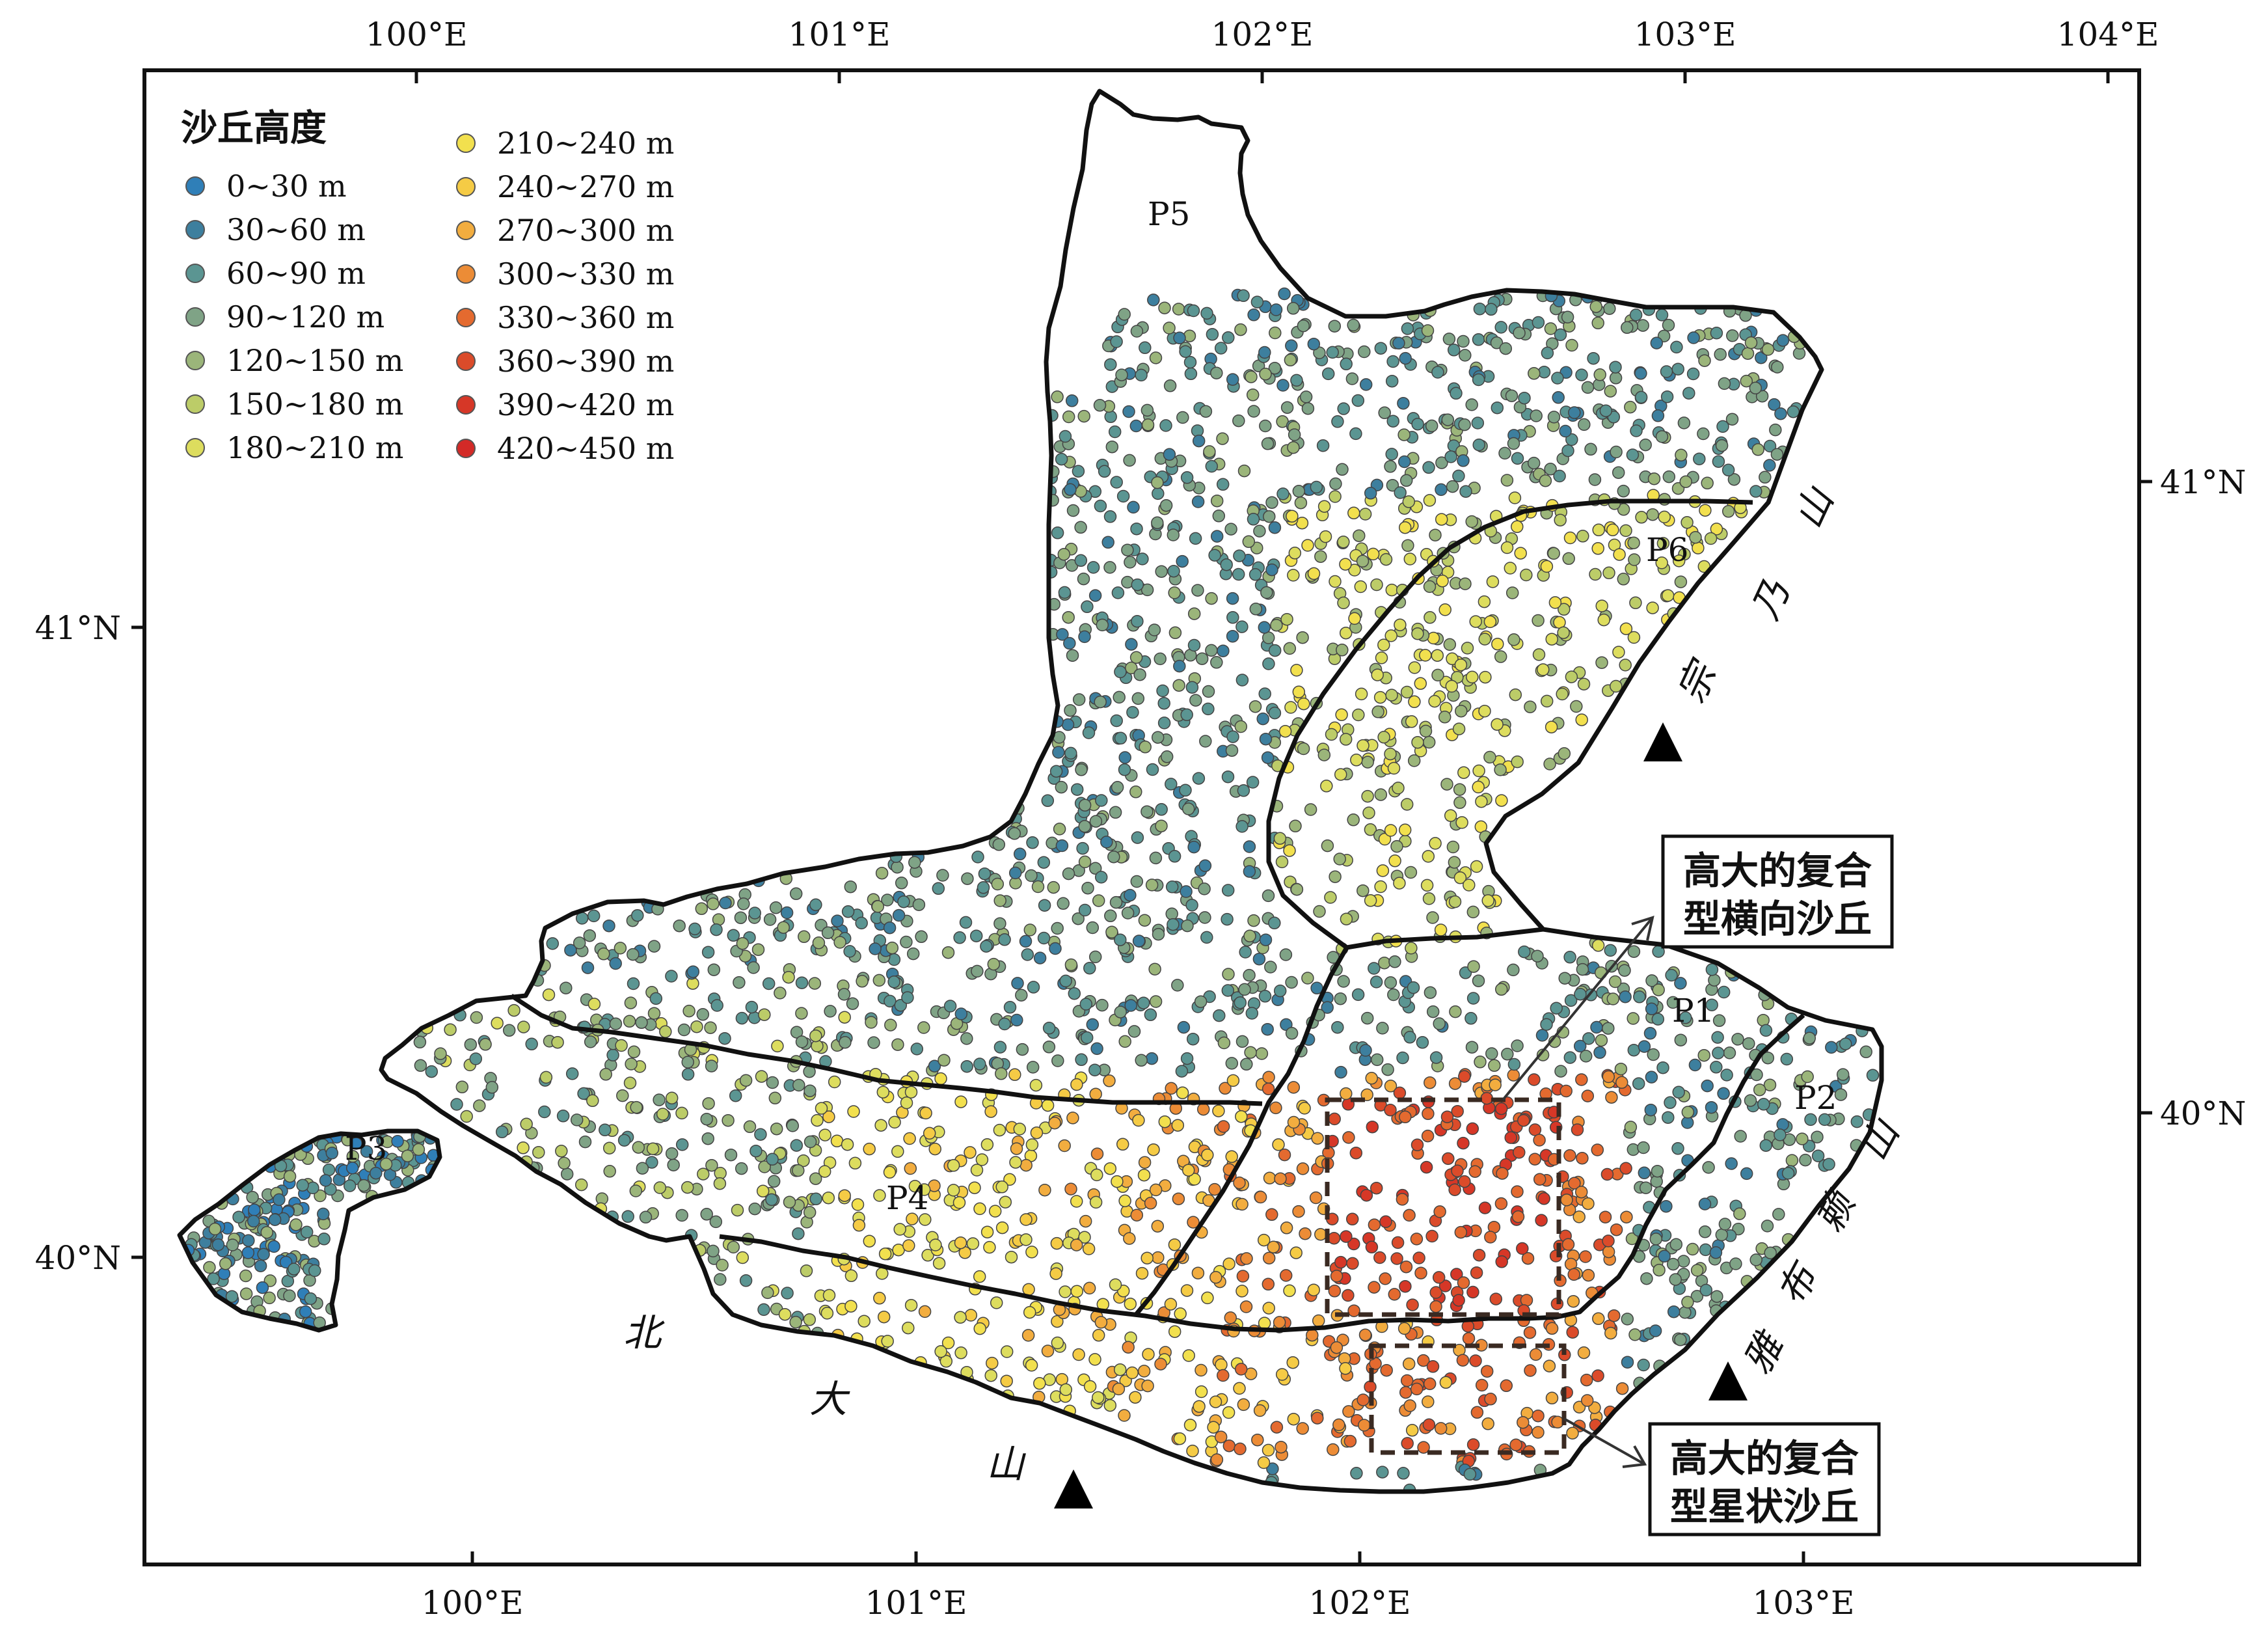  I want to click on legend-label: 0~30 m, so click(286, 187).